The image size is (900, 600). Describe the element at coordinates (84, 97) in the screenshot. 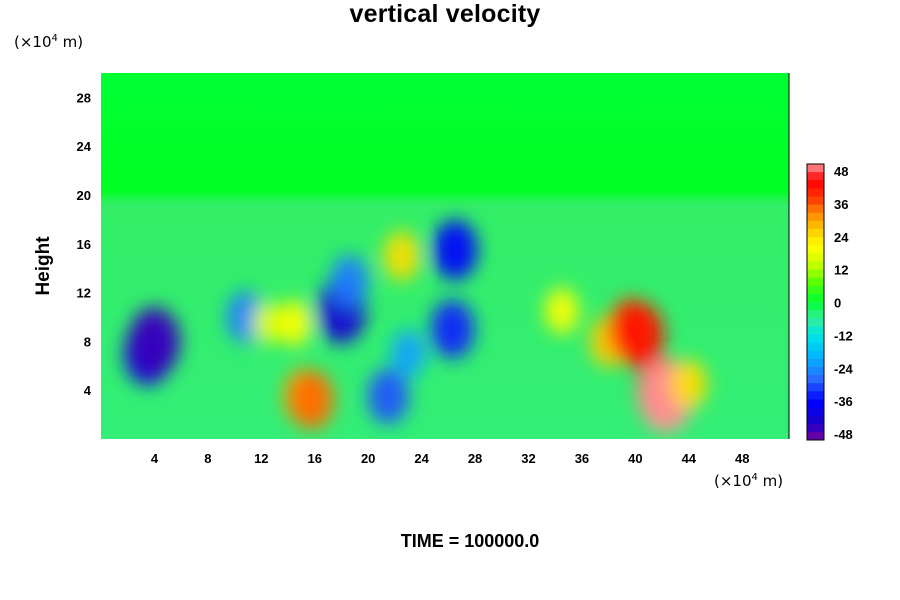

I see `y-tick-label: 28` at that location.